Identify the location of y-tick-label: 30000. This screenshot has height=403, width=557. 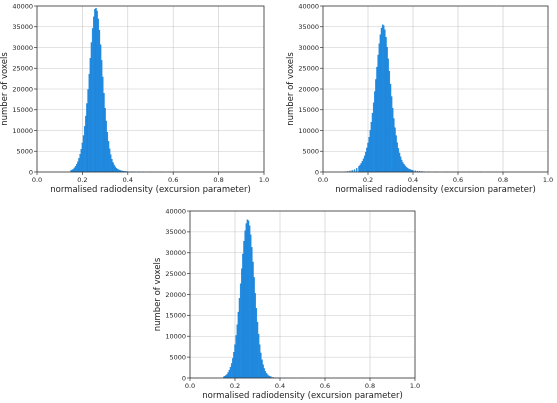
(308, 48).